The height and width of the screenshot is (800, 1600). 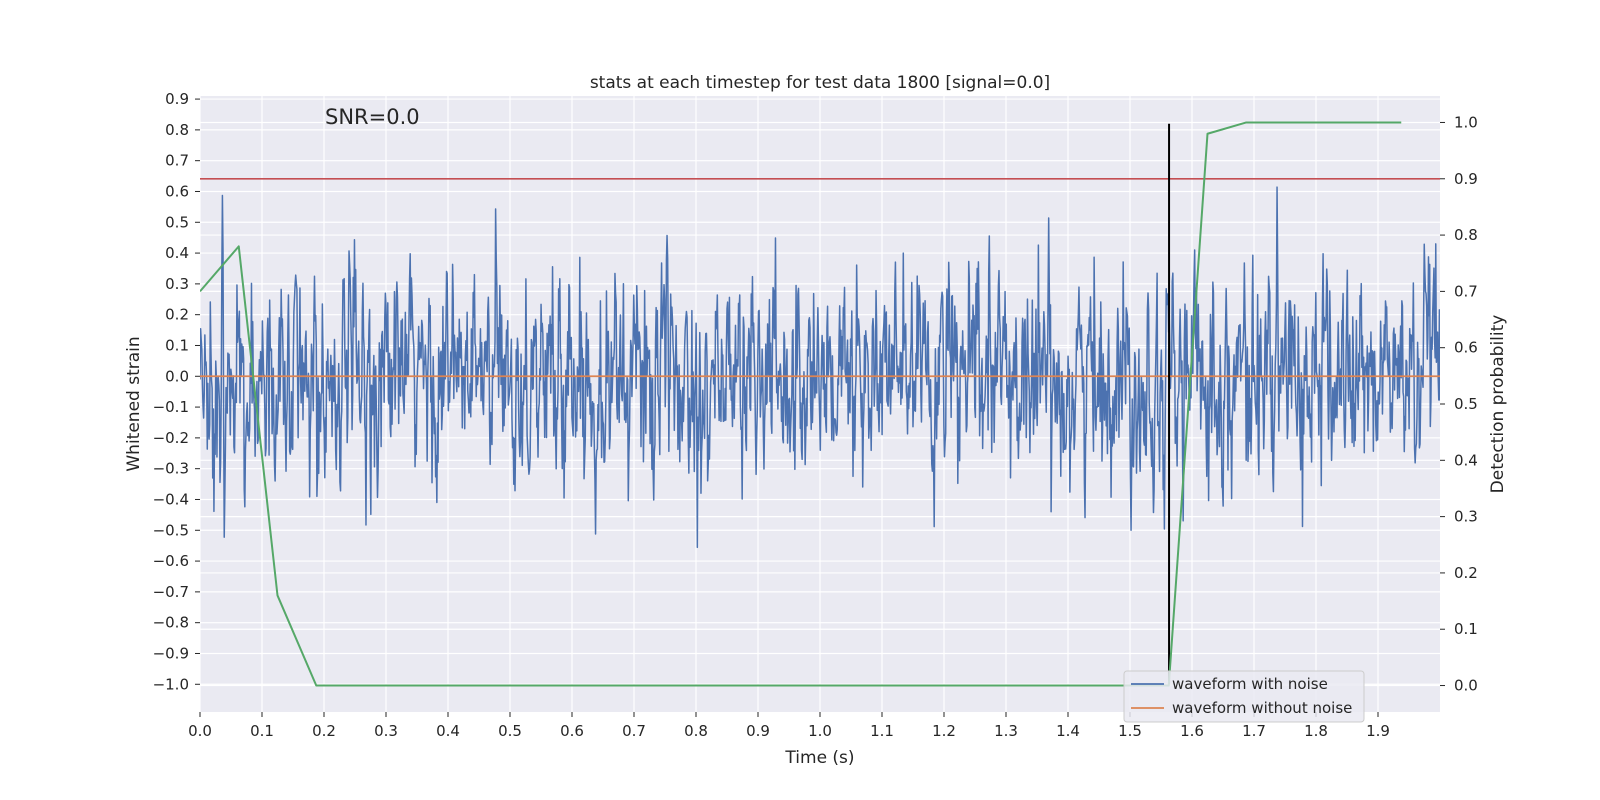 I want to click on x-tick-label-3: 0.3, so click(x=386, y=731).